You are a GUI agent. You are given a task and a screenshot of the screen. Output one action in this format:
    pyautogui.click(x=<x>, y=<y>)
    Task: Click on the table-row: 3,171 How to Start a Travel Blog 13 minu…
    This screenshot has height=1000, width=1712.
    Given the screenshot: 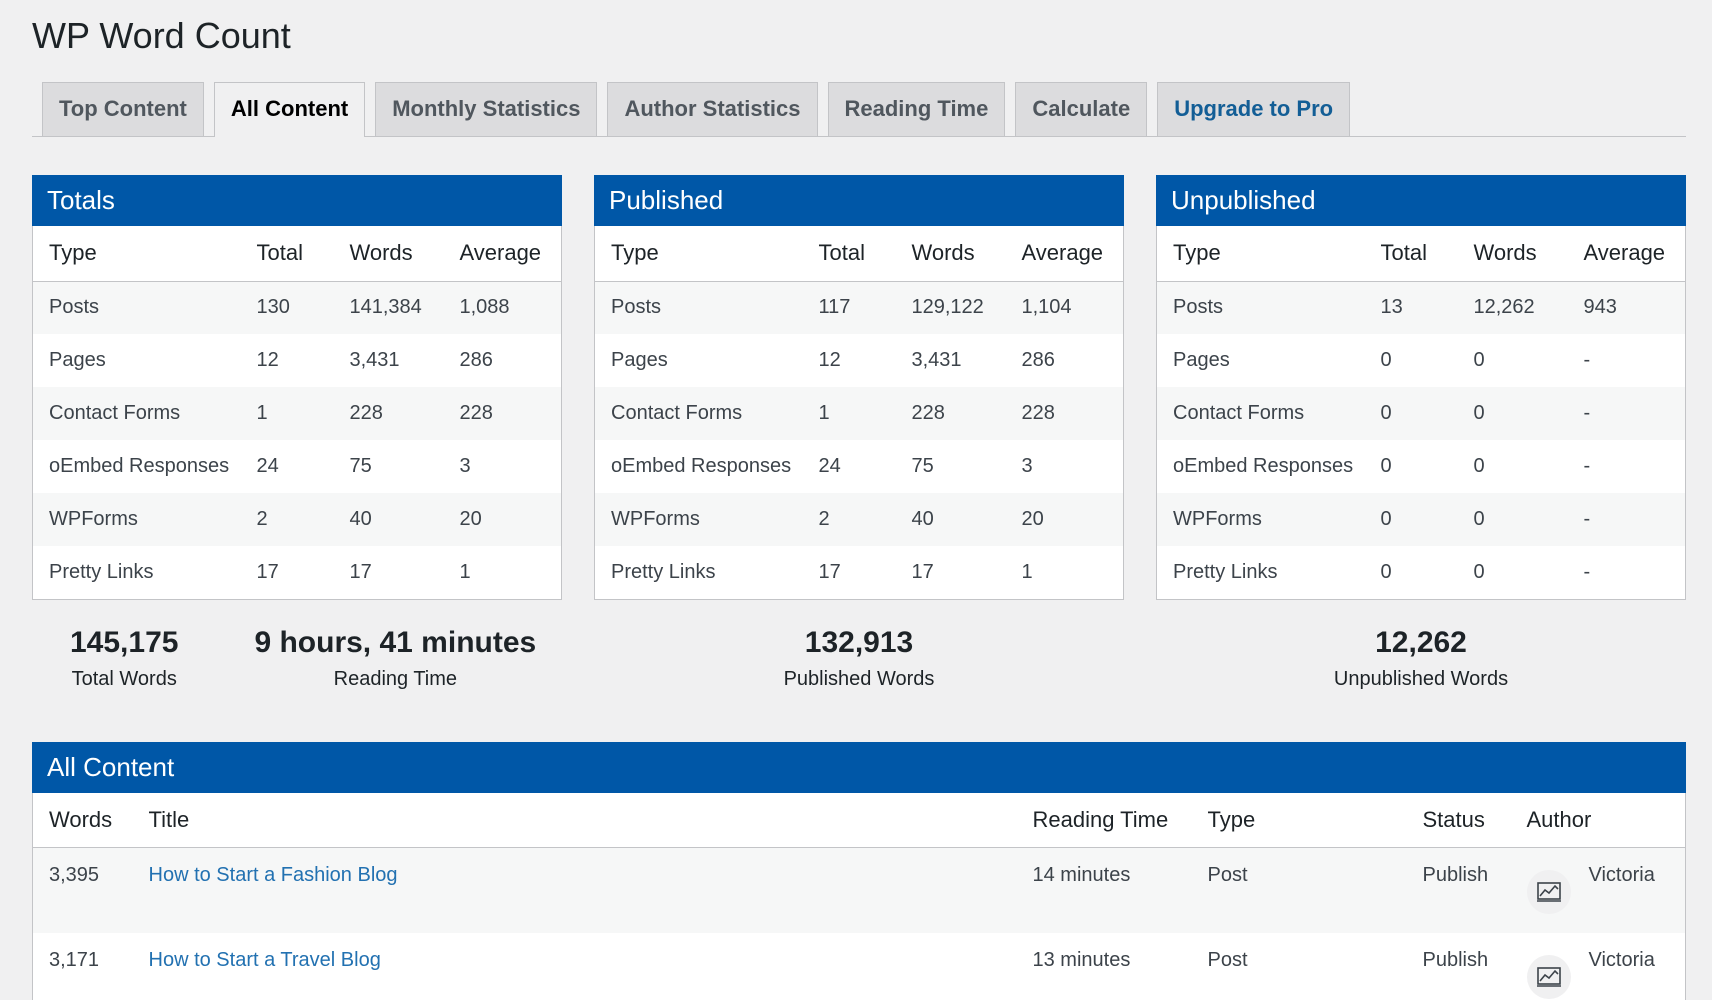 What is the action you would take?
    pyautogui.click(x=859, y=966)
    